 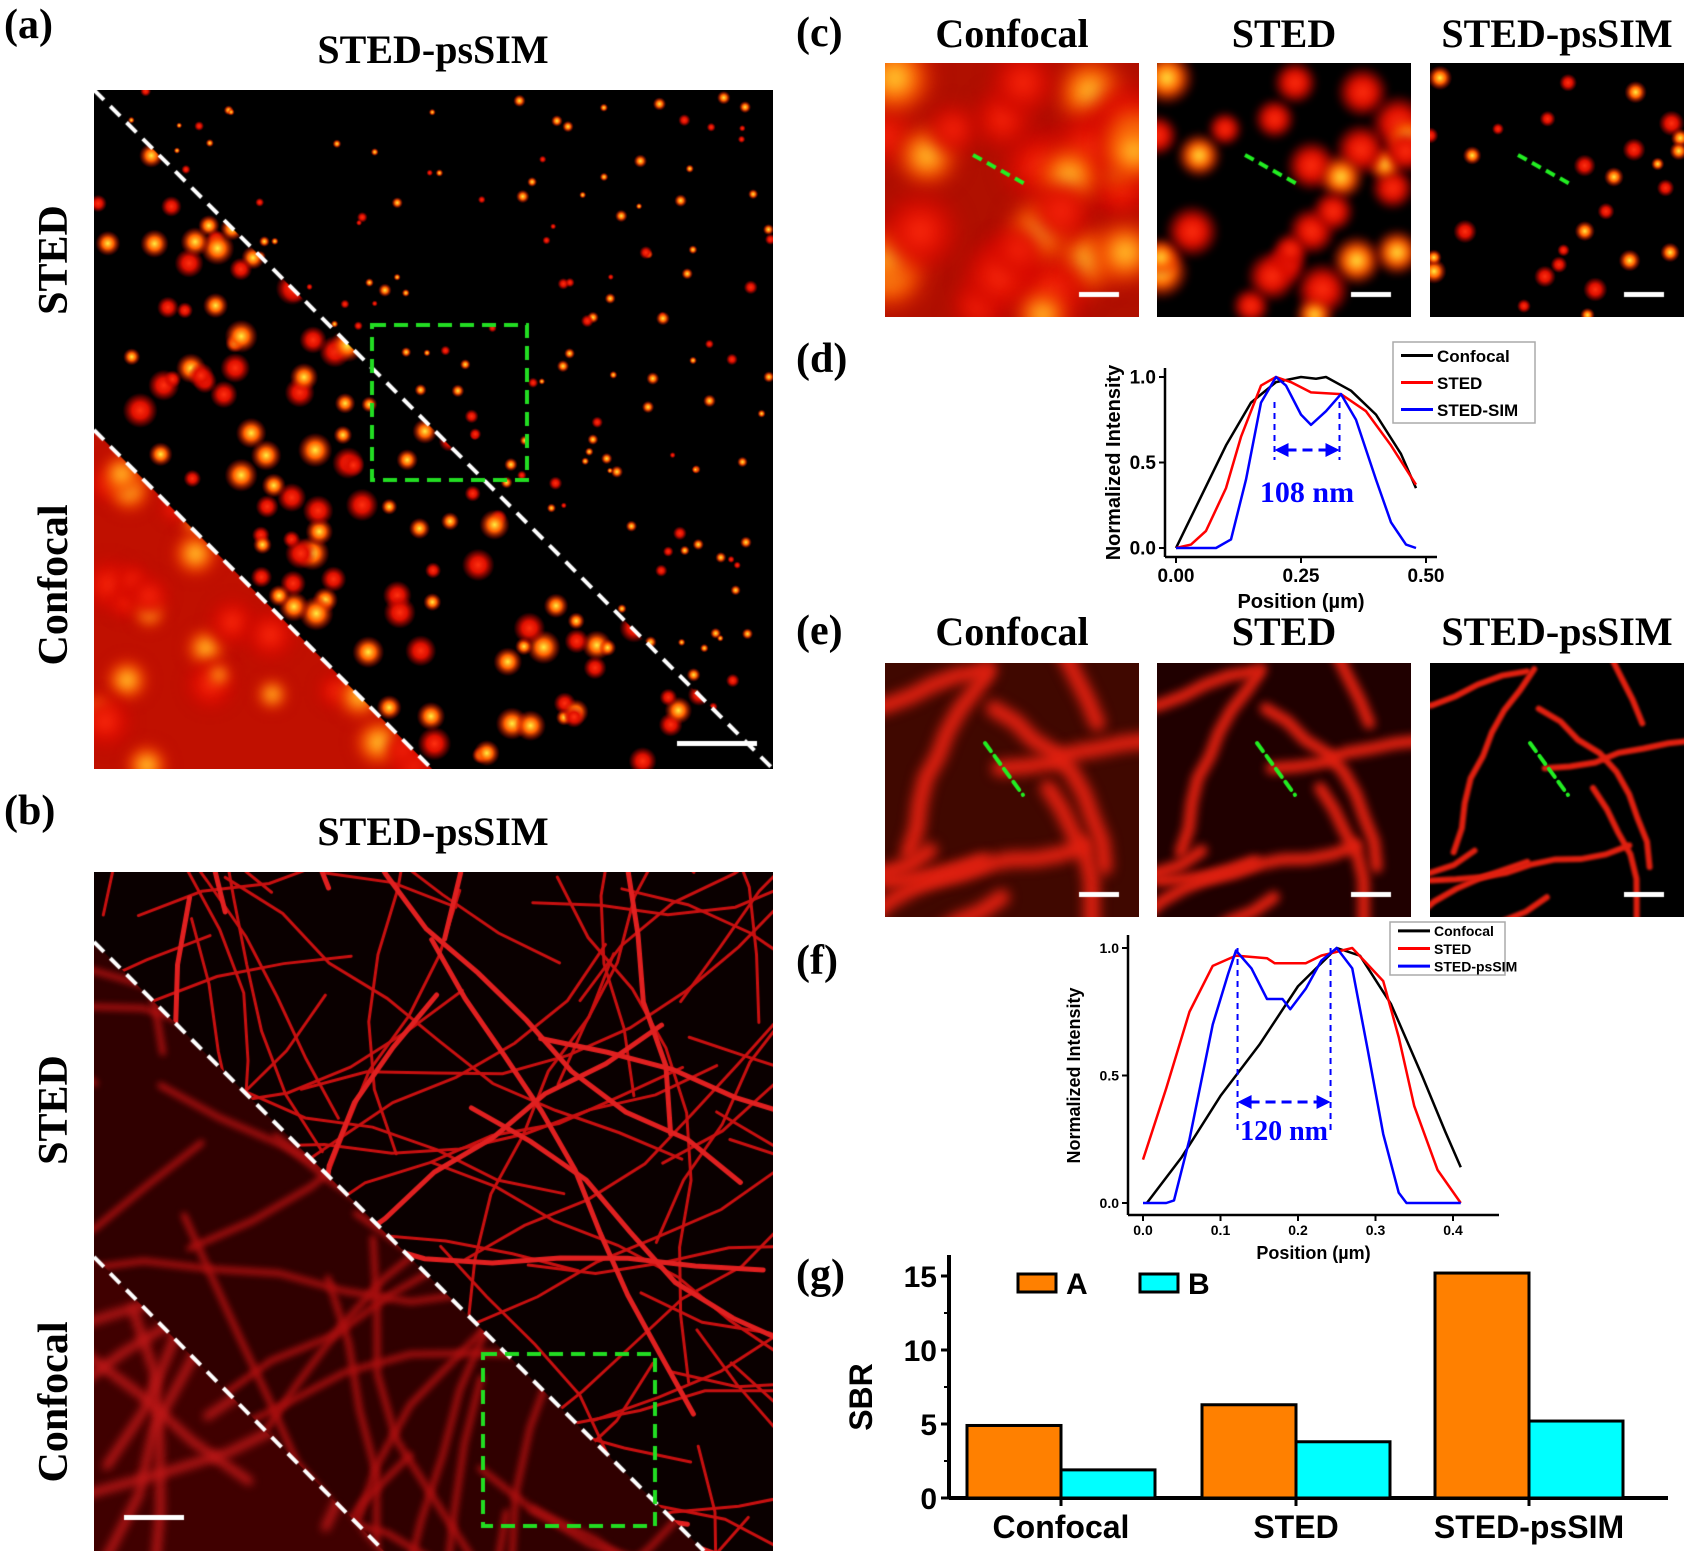 I want to click on panel-b-title: STED-psSIM, so click(x=433, y=831).